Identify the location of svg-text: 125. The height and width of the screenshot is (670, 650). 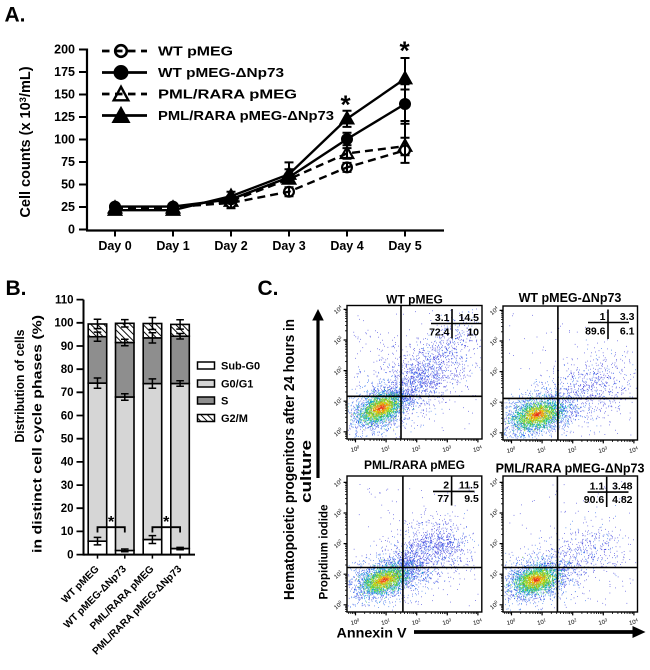
(64, 117).